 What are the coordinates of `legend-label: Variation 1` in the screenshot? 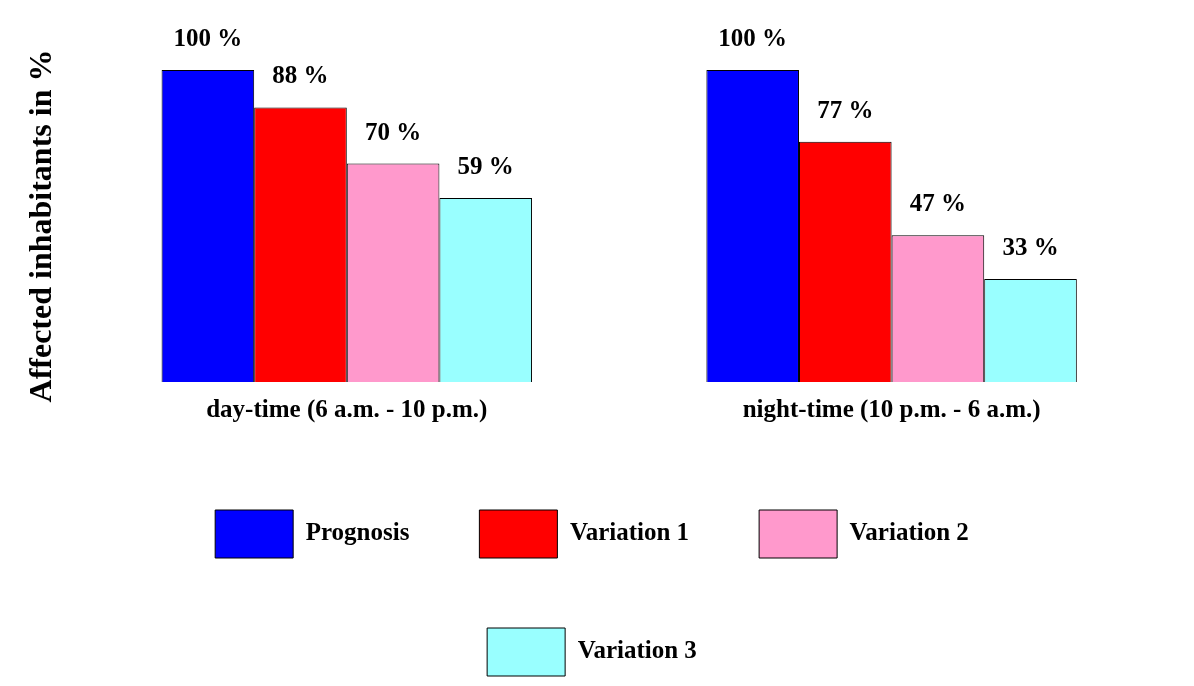 It's located at (629, 532).